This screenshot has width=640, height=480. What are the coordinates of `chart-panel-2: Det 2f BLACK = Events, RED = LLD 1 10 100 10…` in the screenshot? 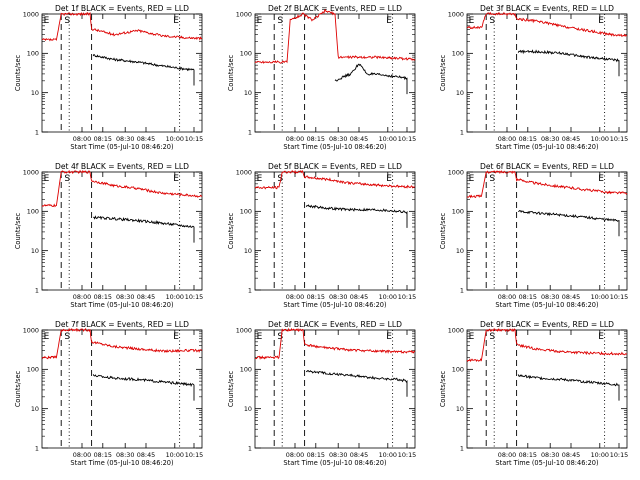 It's located at (321, 77).